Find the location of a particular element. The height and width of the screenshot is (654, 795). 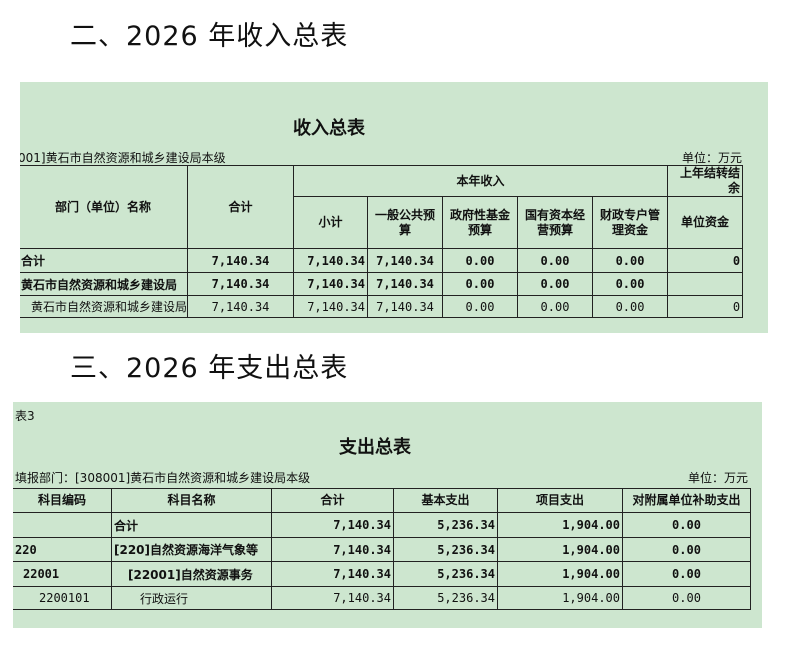

income-heading: 二、2026 年收入总表 is located at coordinates (209, 36).